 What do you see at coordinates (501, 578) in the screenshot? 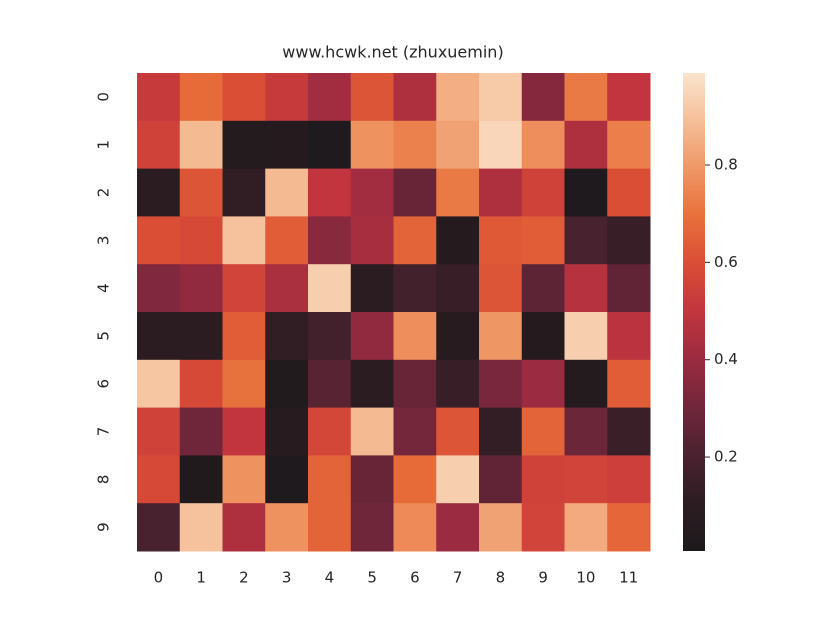
I see `x-tick-label: 8` at bounding box center [501, 578].